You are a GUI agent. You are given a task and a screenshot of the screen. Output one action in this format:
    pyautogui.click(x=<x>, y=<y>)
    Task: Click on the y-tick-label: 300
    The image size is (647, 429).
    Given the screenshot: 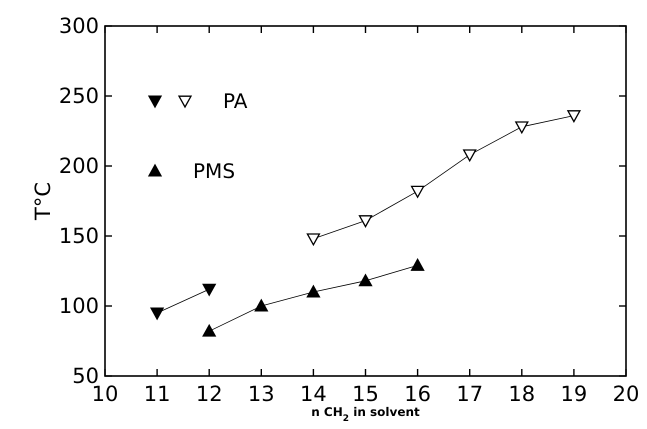 What is the action you would take?
    pyautogui.click(x=78, y=26)
    